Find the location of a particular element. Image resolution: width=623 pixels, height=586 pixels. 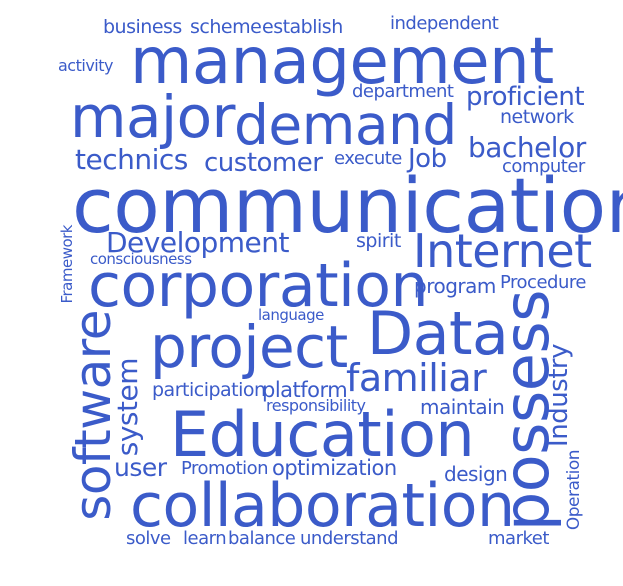

word-market: market is located at coordinates (518, 538).